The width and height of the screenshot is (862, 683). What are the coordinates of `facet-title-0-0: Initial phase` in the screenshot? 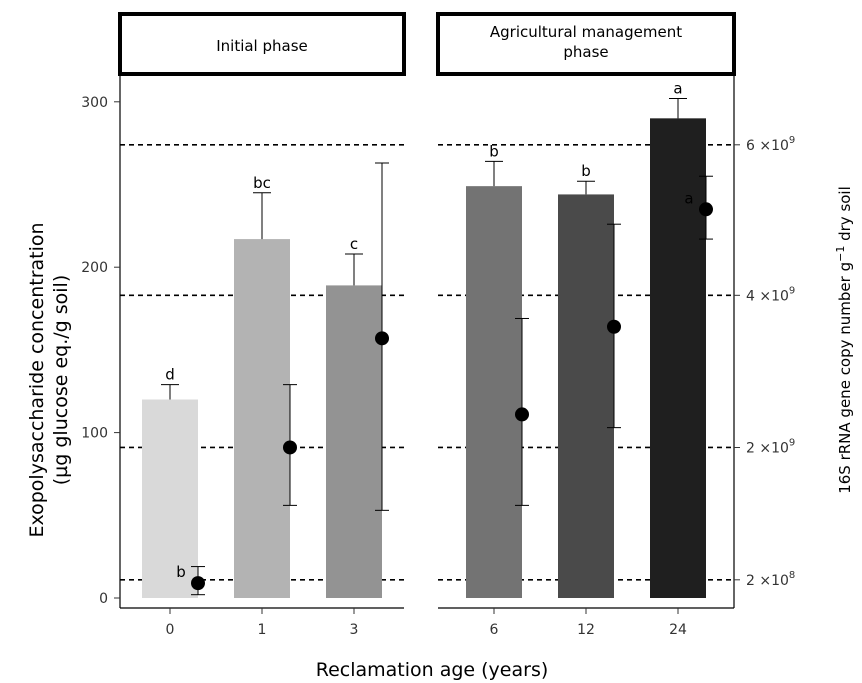 It's located at (262, 46).